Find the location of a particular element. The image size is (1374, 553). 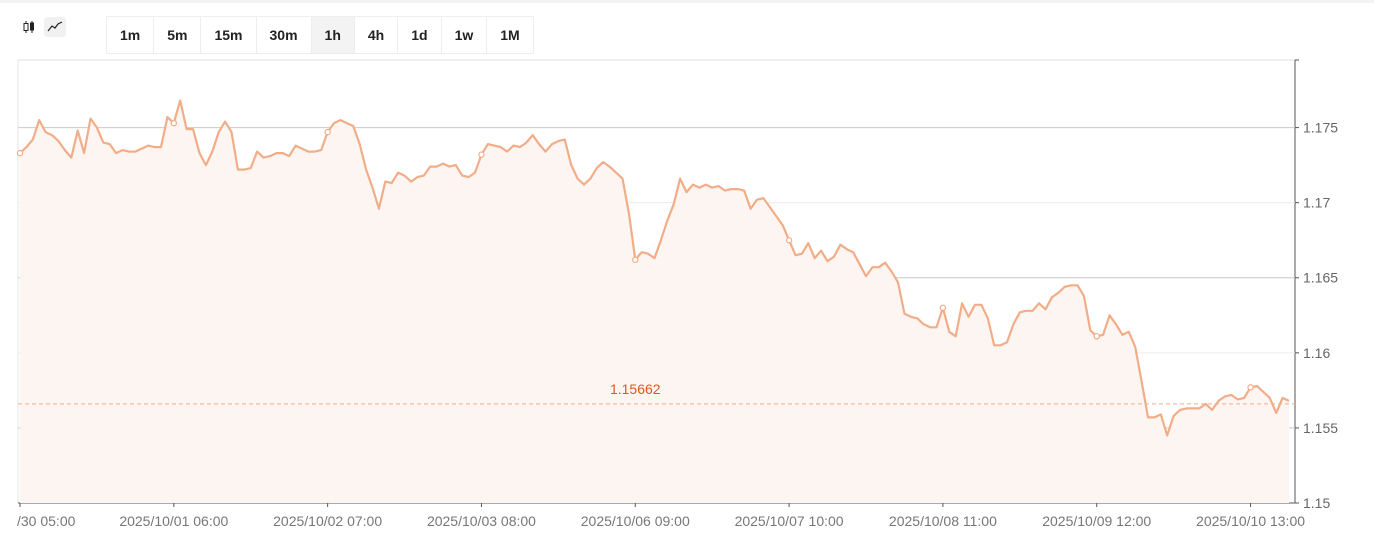

interval-tab-15m: 15m is located at coordinates (229, 35).